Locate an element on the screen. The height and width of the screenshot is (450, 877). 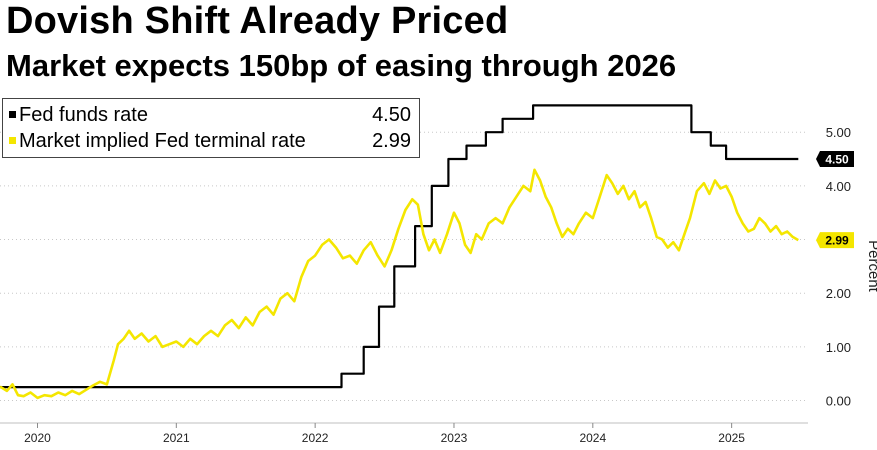
x-tick-label-2: 2022 is located at coordinates (315, 438).